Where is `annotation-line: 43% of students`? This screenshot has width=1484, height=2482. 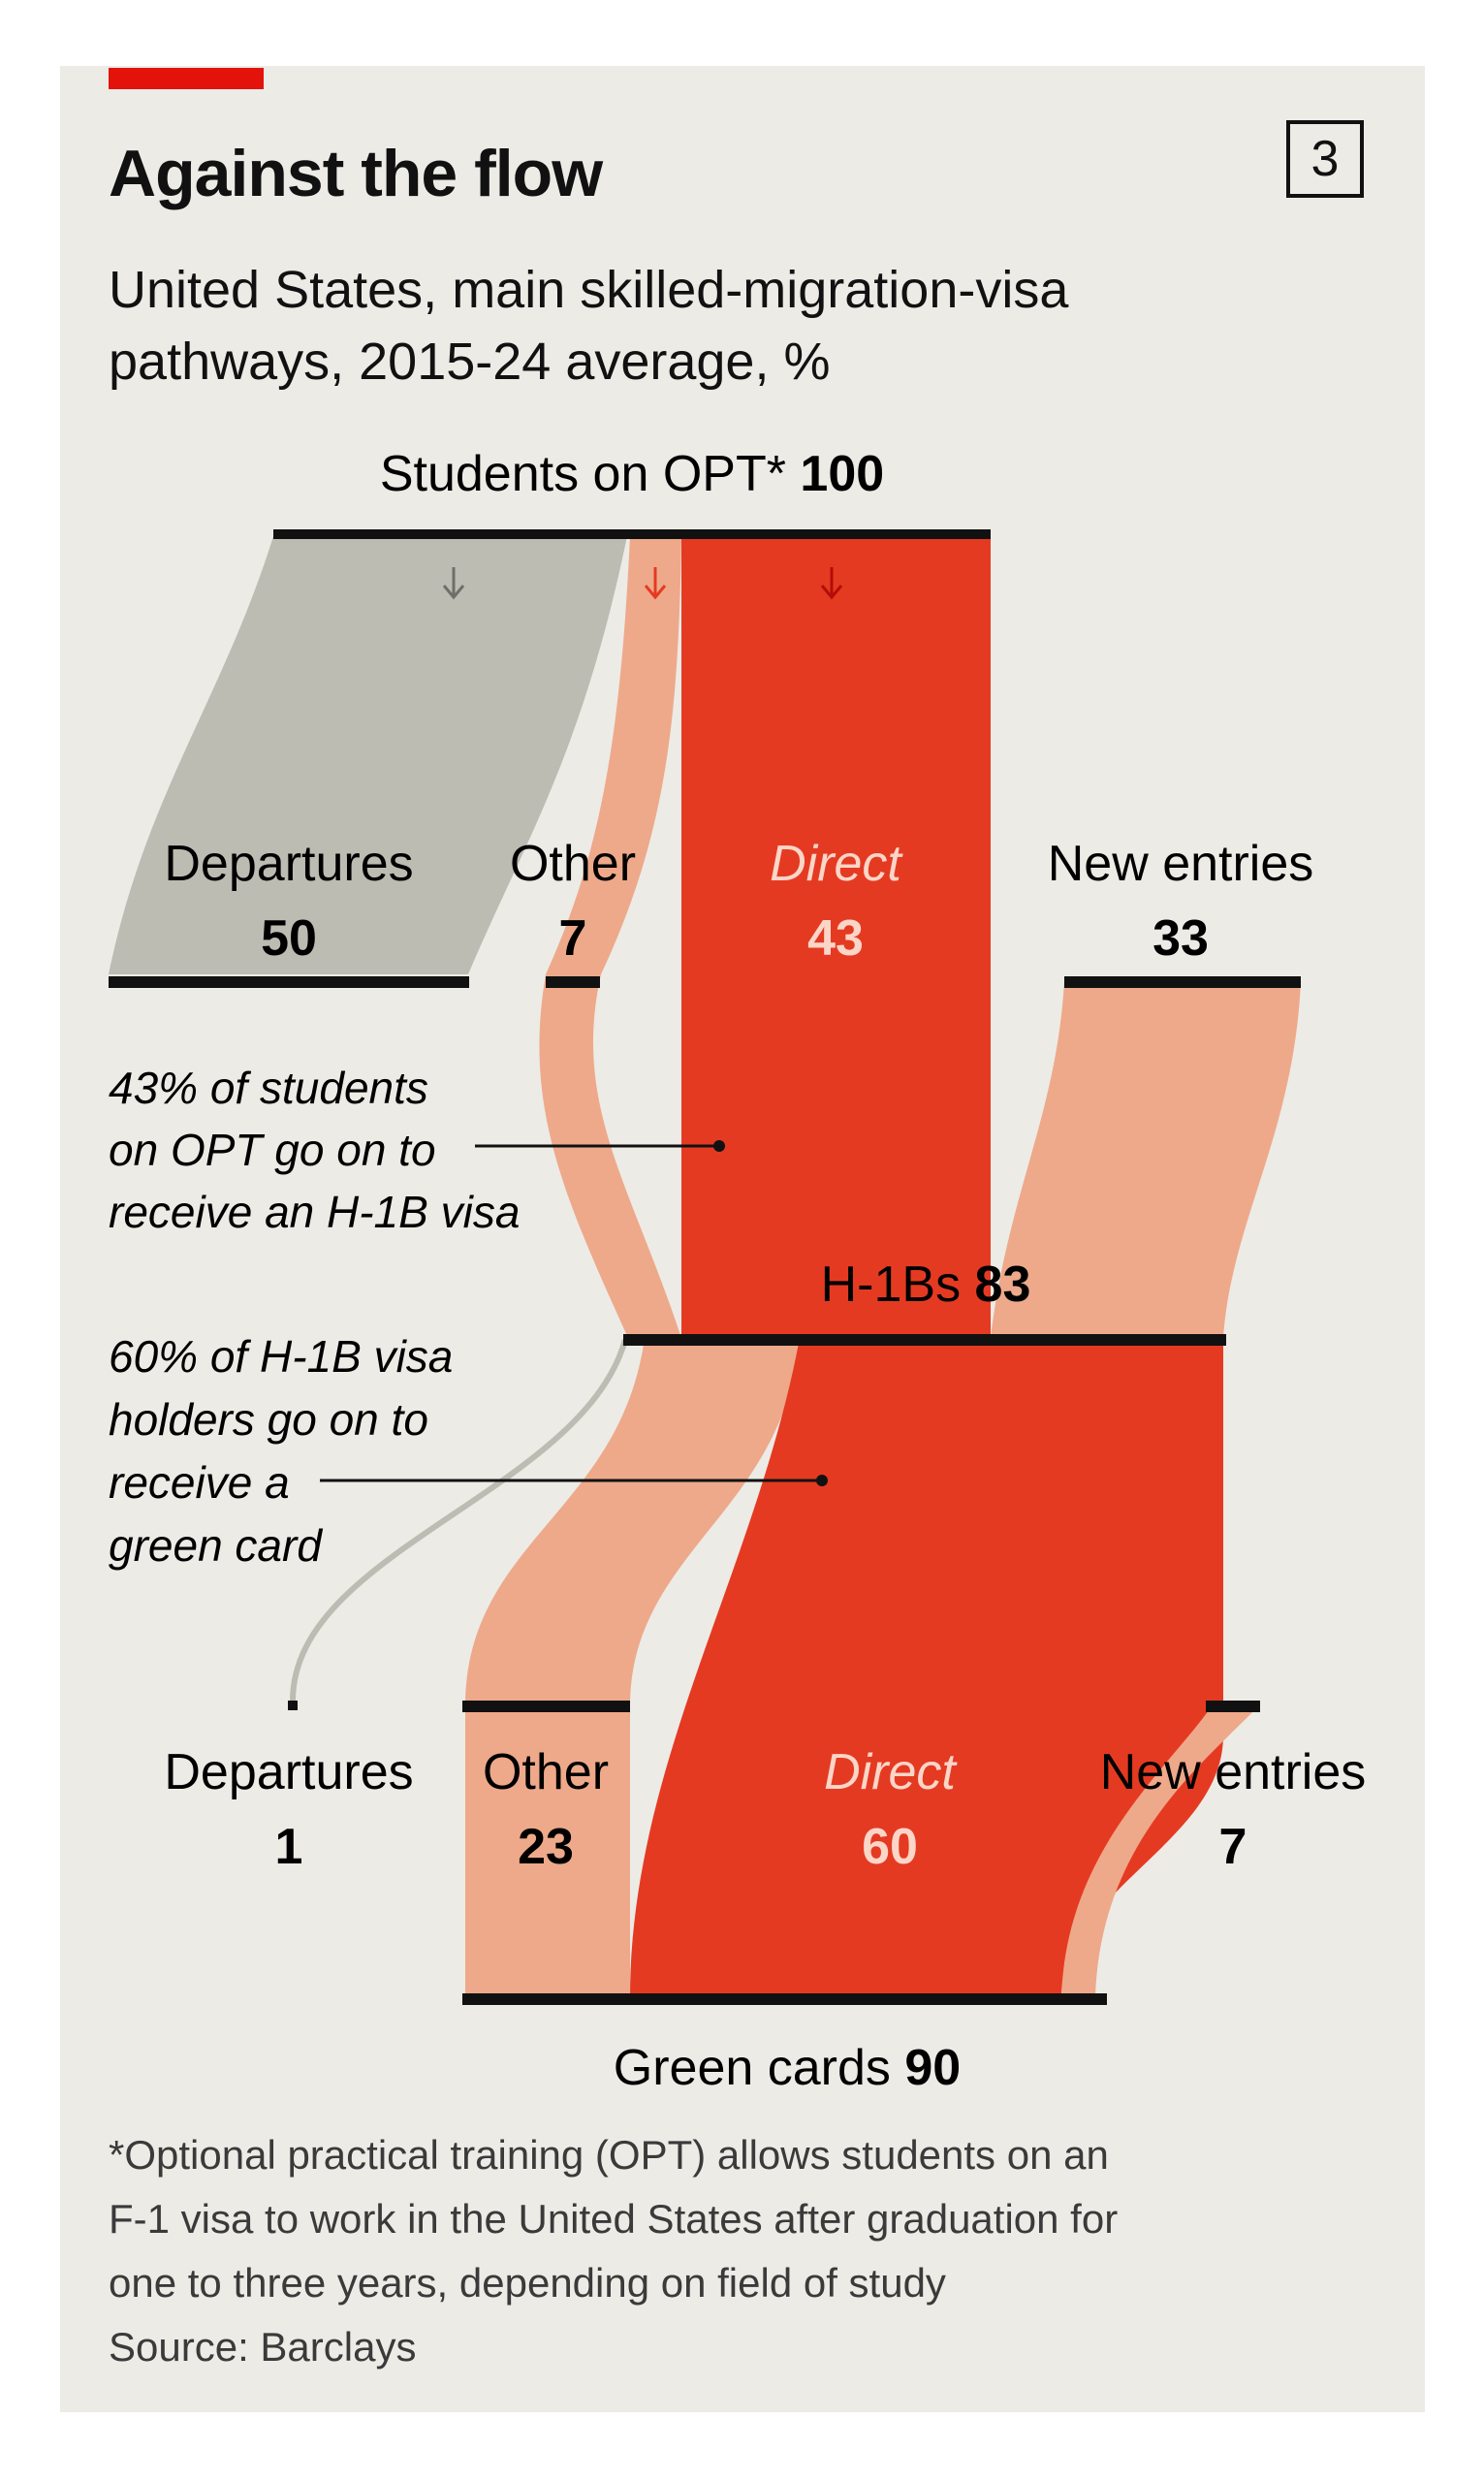 annotation-line: 43% of students is located at coordinates (269, 1088).